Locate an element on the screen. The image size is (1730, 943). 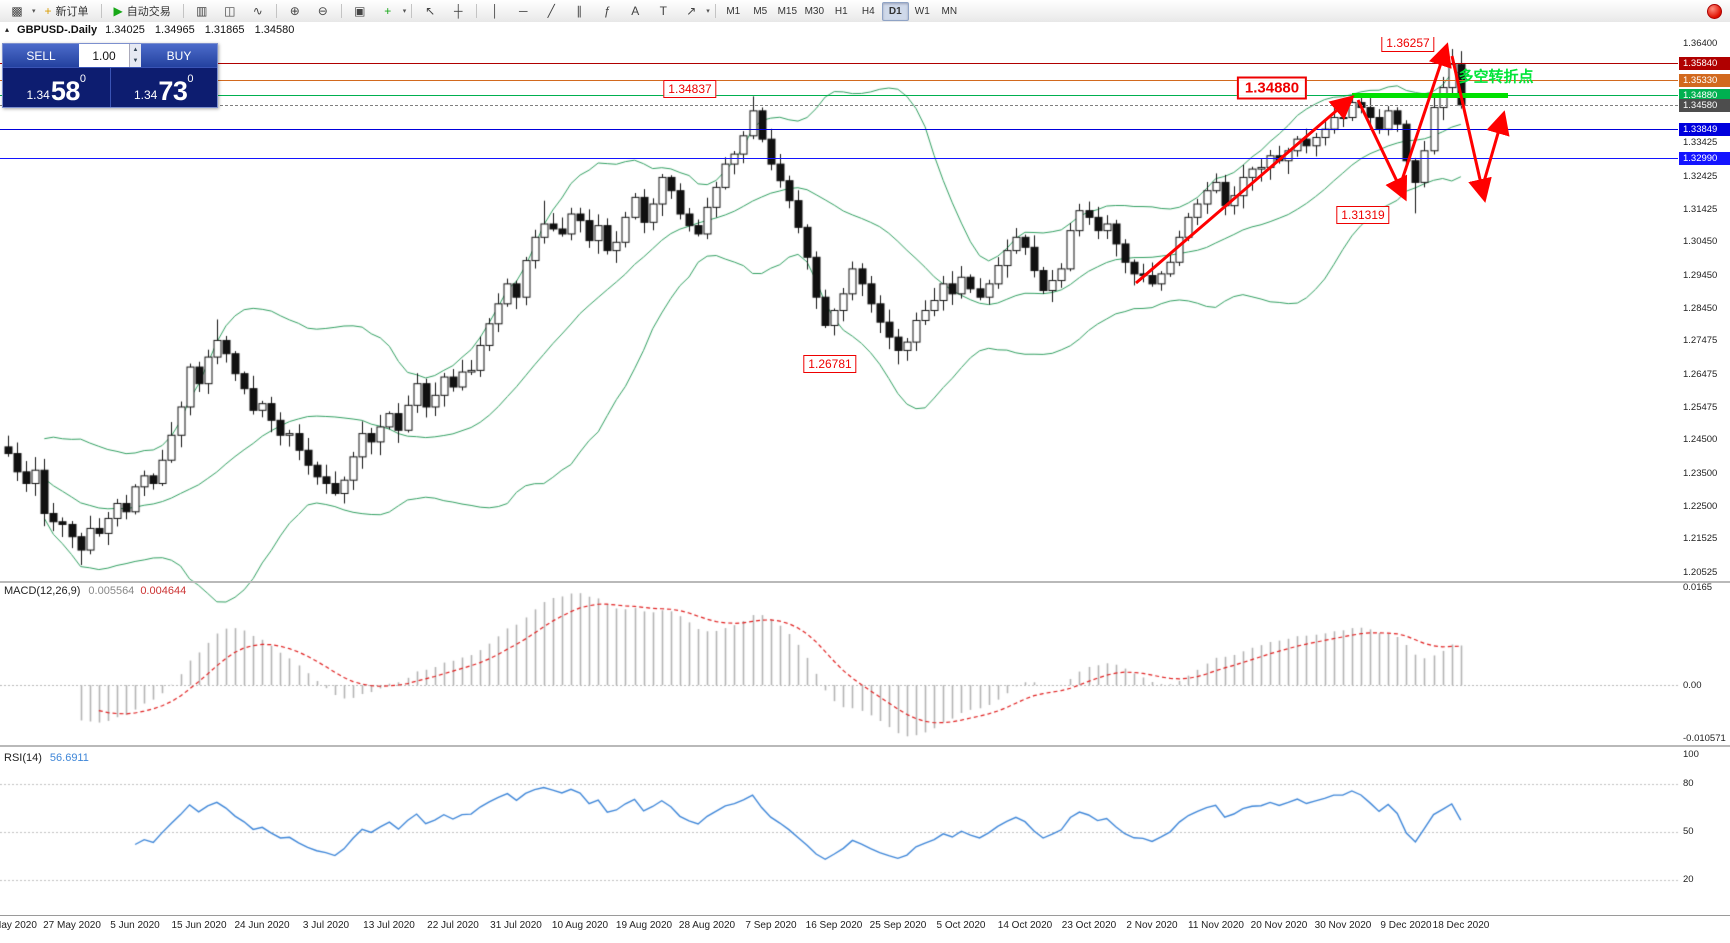
open-value: 1.34025 is located at coordinates (125, 29).